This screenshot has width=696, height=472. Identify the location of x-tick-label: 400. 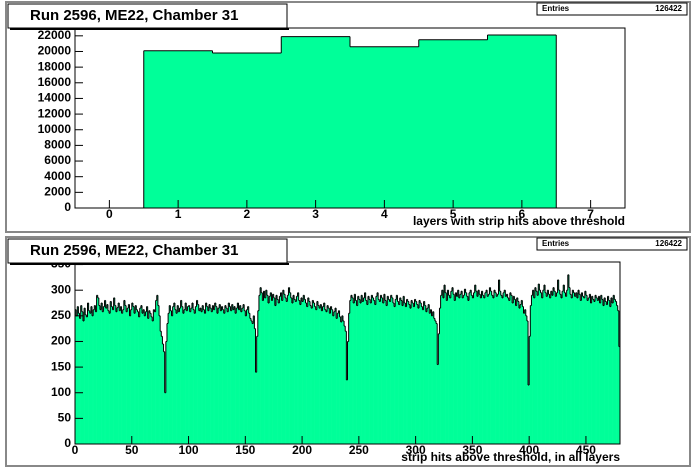
(529, 450).